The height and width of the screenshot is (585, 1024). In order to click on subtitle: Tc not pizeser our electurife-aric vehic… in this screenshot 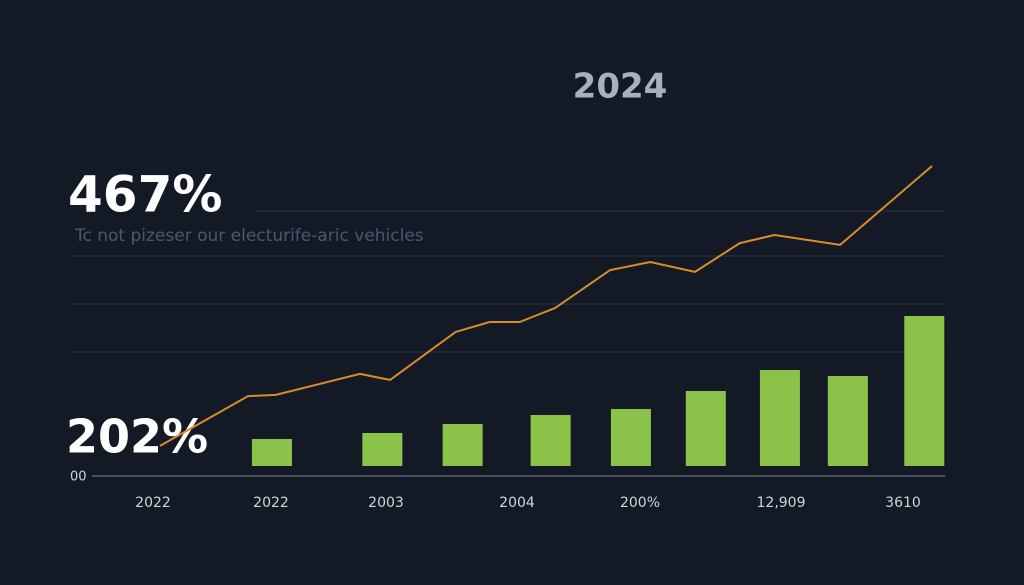, I will do `click(249, 236)`.